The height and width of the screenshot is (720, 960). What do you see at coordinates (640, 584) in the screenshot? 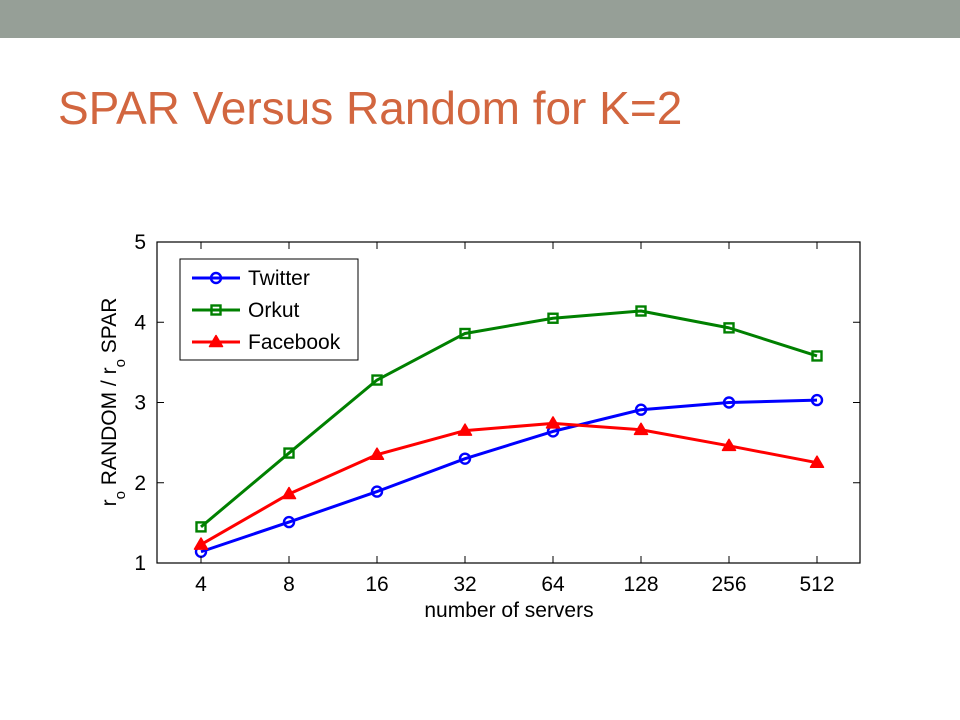
I see `x-tick-label: 128` at bounding box center [640, 584].